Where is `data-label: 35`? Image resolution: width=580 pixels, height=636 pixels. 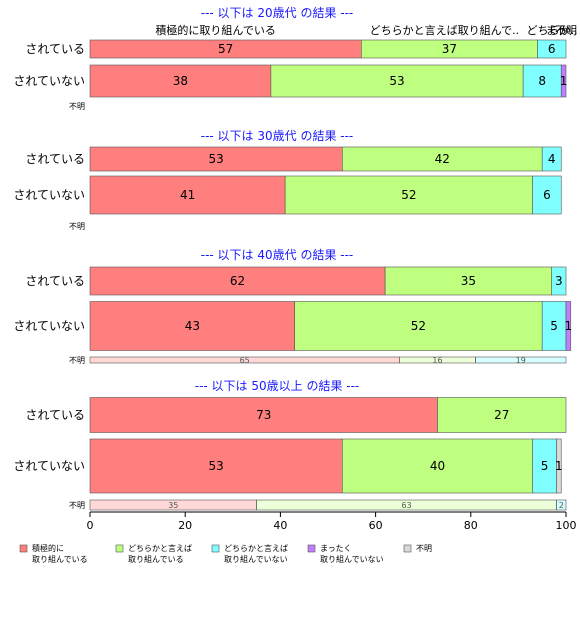 data-label: 35 is located at coordinates (173, 505).